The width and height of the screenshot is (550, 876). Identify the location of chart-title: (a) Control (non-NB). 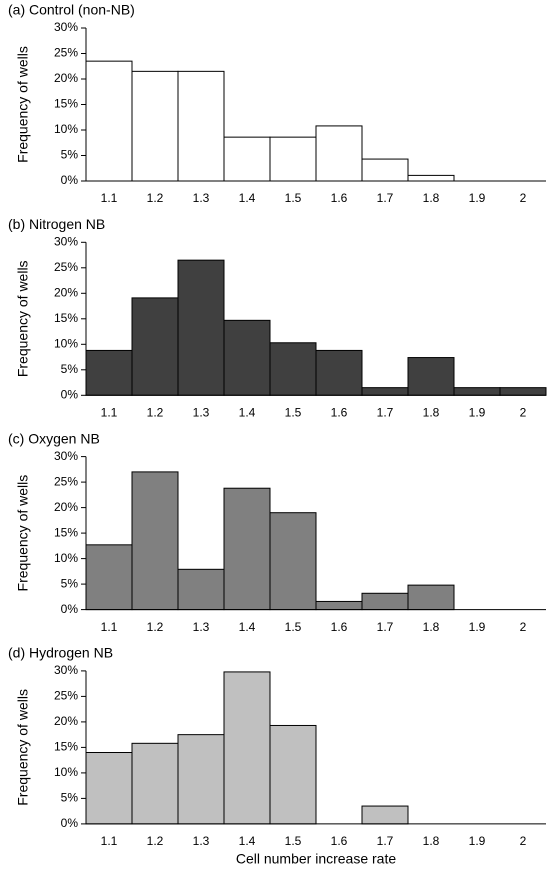
(71, 10).